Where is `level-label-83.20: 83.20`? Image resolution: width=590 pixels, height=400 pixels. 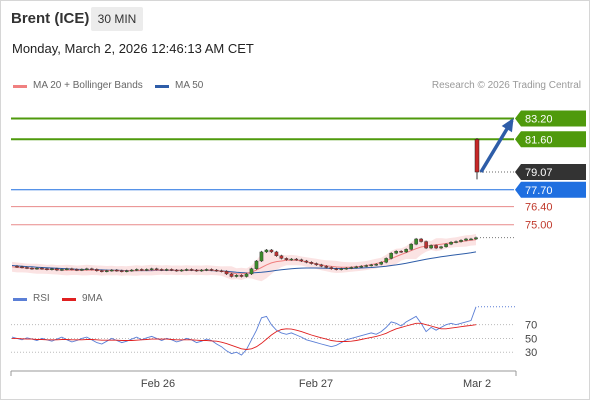
level-label-83.20: 83.20 is located at coordinates (539, 120).